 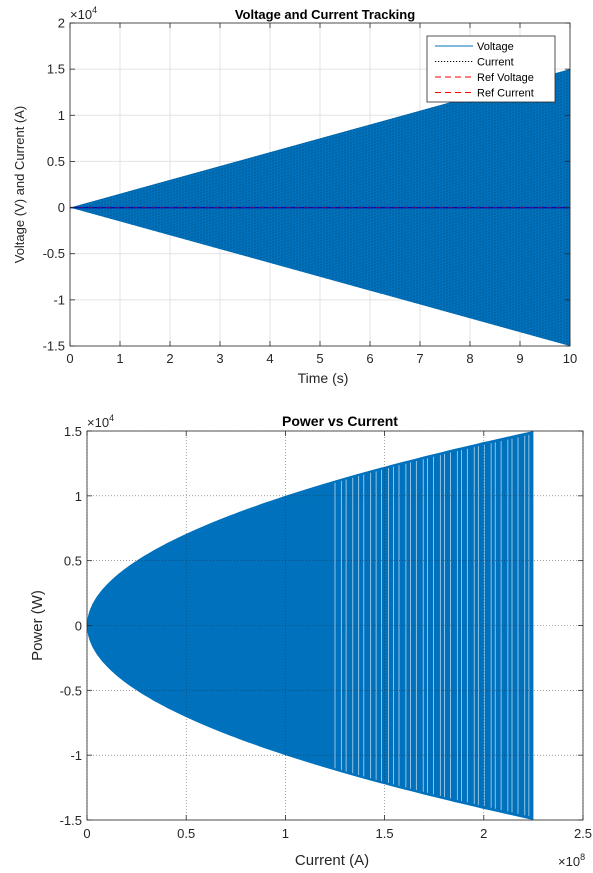 I want to click on x-tick-label: 0.5, so click(x=186, y=833).